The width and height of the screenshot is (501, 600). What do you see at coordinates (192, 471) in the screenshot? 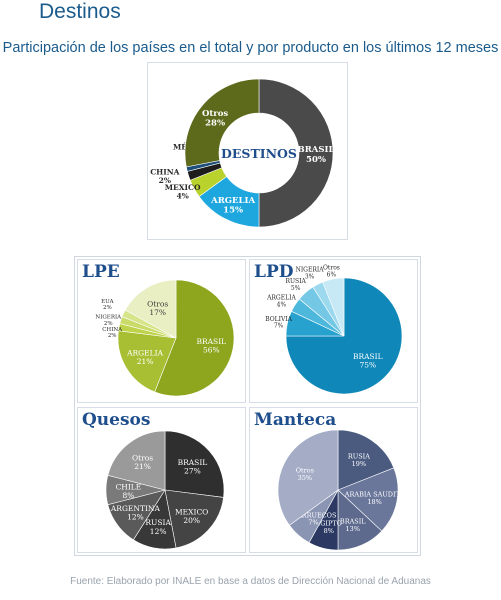
I see `quesos-value-brasil: 27%` at bounding box center [192, 471].